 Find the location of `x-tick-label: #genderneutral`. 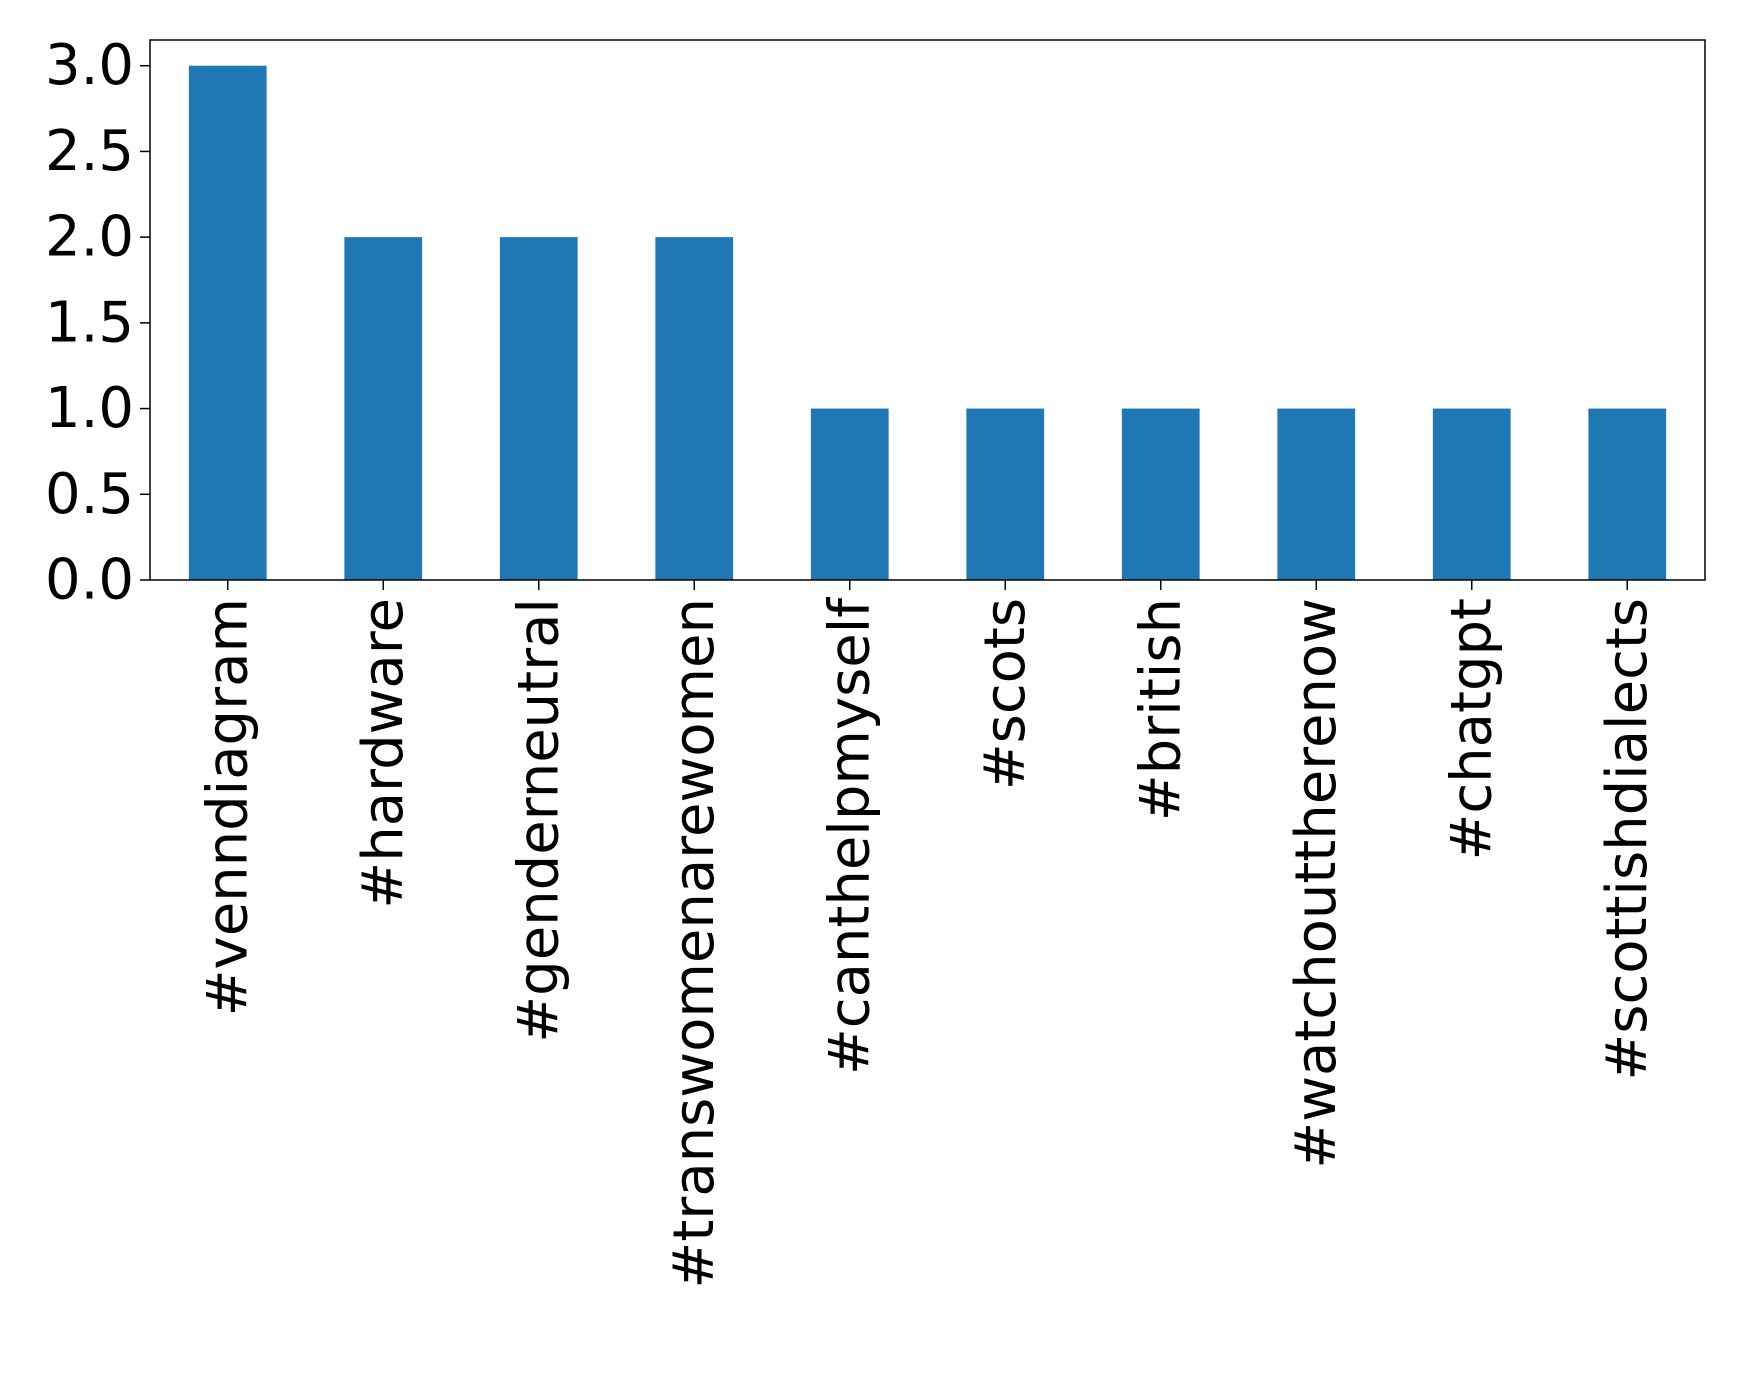

x-tick-label: #genderneutral is located at coordinates (538, 820).